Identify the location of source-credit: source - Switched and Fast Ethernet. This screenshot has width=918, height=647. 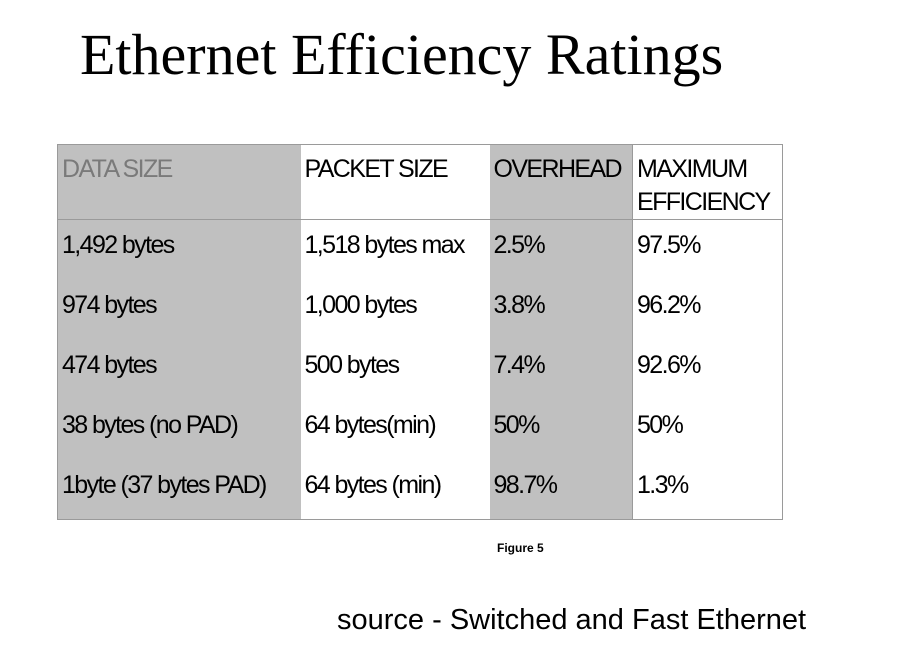
(572, 620).